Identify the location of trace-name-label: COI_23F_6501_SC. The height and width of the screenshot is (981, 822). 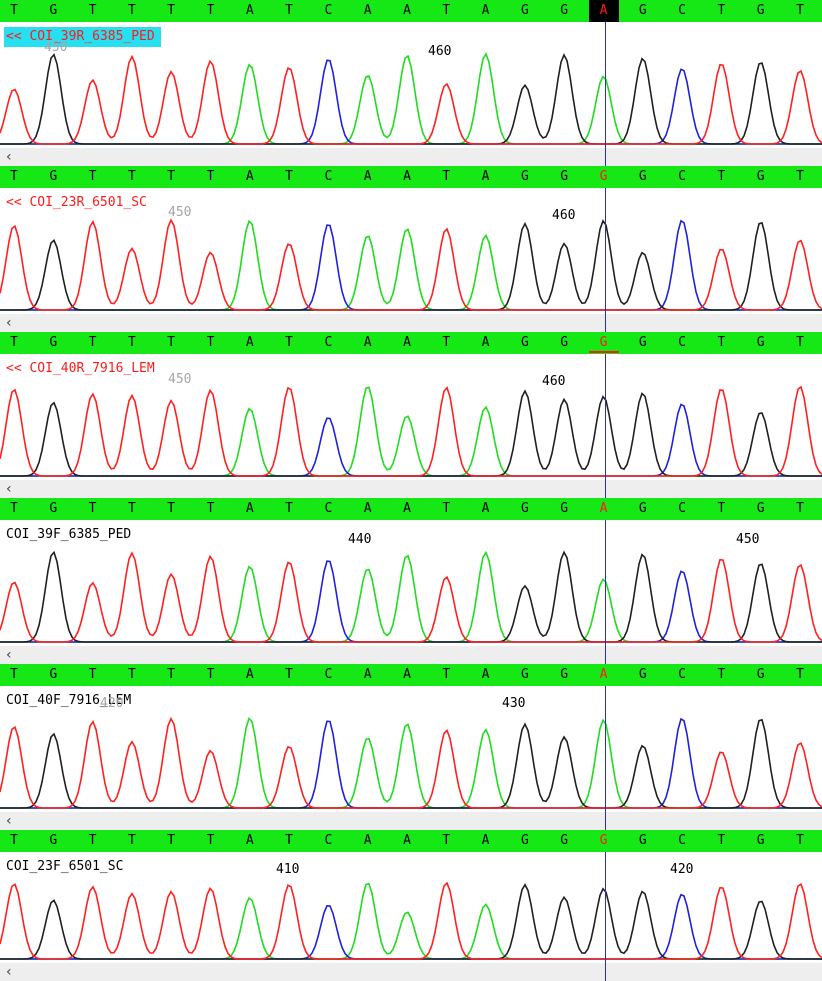
(65, 866).